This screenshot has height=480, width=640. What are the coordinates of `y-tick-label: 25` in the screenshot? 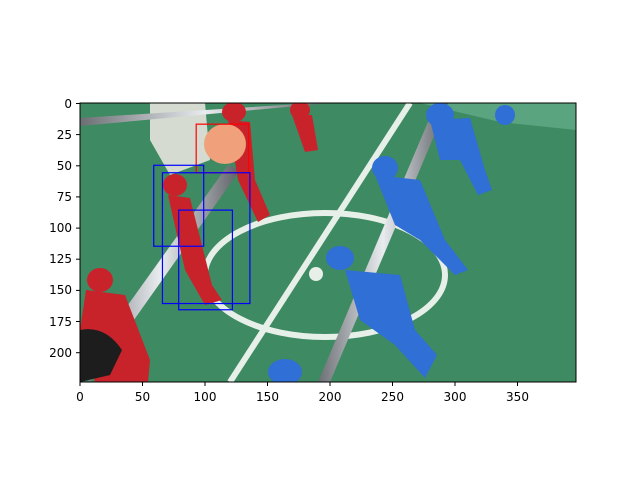 It's located at (64, 135).